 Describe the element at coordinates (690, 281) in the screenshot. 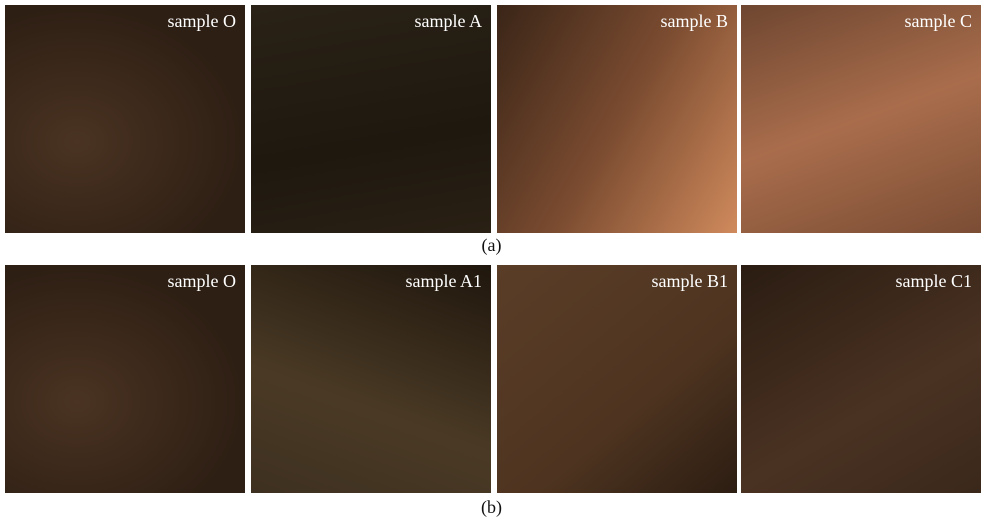

I see `panel-label: sample B1` at that location.